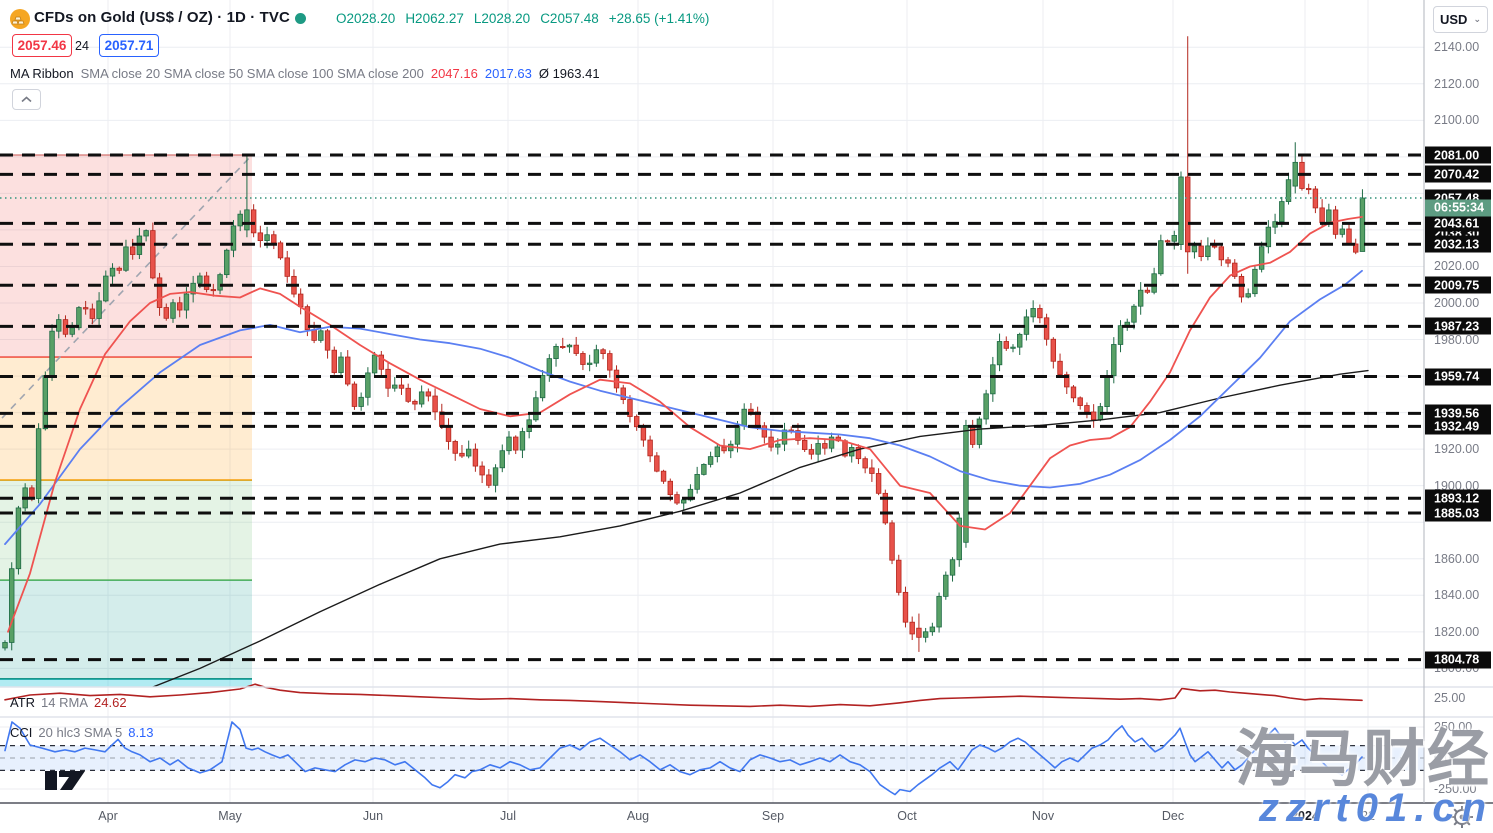 This screenshot has width=1493, height=833. I want to click on time-axis-label: Jul, so click(508, 816).